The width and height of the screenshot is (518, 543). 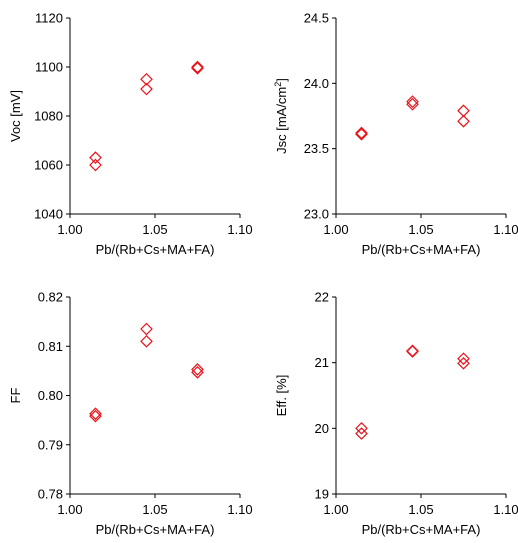 What do you see at coordinates (421, 249) in the screenshot?
I see `jsc-x-axis-label: Pb/(Rb+Cs+MA+FA)` at bounding box center [421, 249].